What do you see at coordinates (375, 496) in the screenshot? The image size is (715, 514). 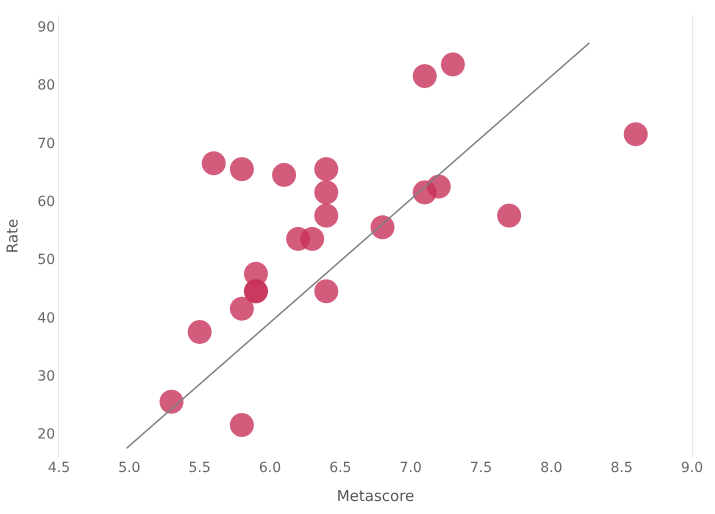 I see `x-axis-title: Metascore` at bounding box center [375, 496].